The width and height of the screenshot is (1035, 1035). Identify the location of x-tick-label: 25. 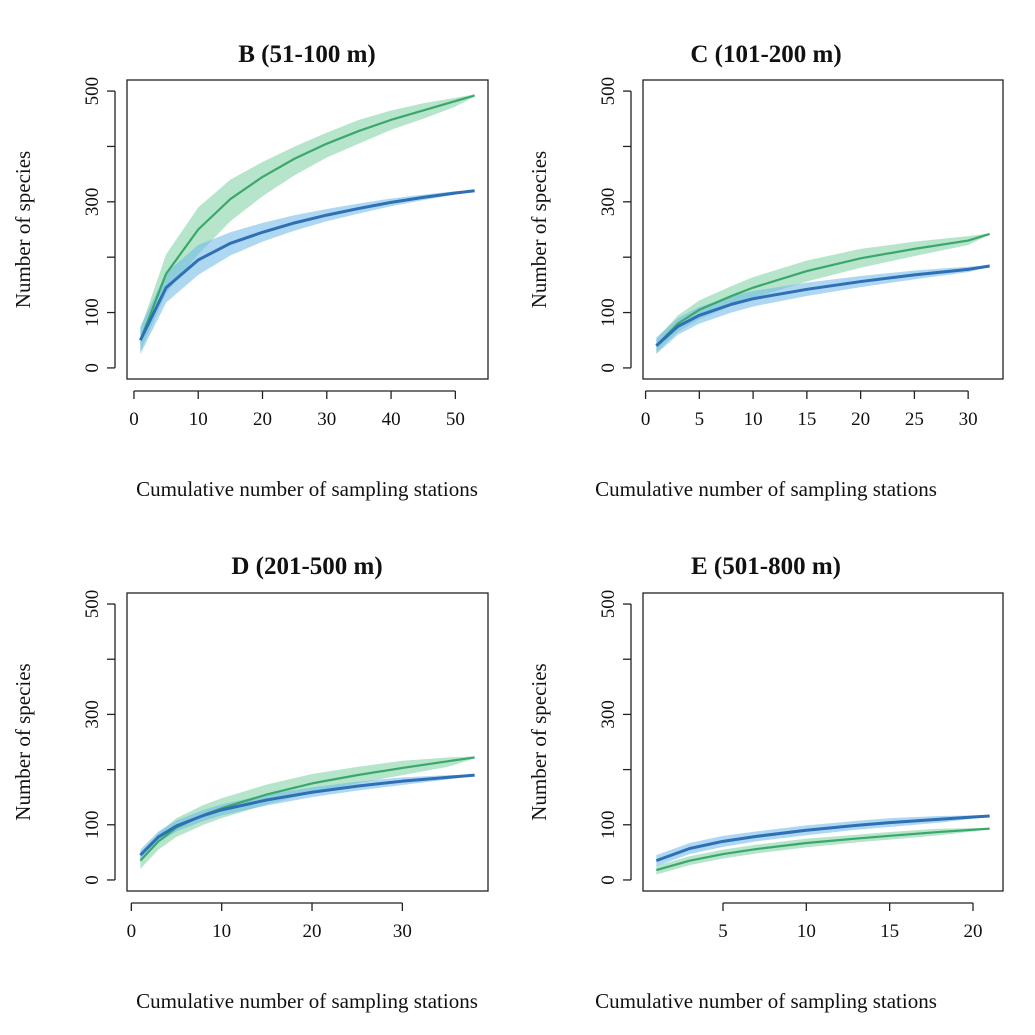
(914, 419).